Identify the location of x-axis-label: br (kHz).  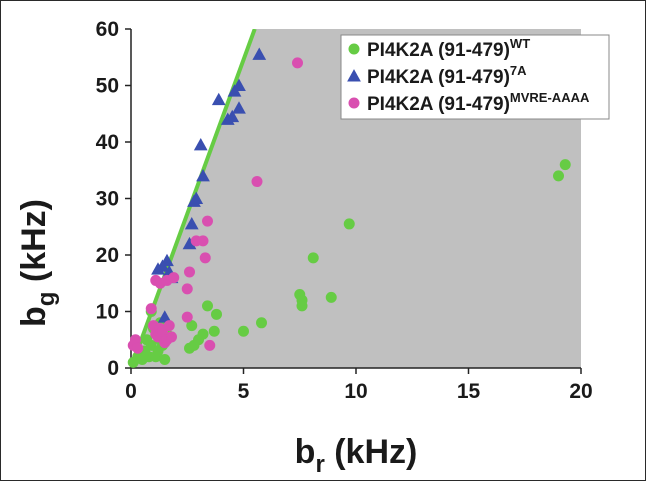
(356, 455).